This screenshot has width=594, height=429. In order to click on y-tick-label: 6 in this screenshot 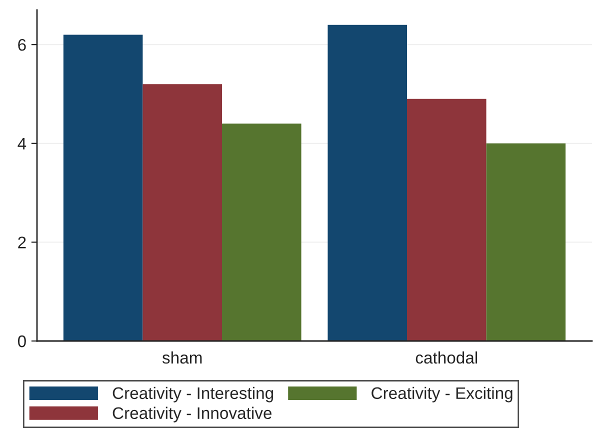, I will do `click(22, 44)`.